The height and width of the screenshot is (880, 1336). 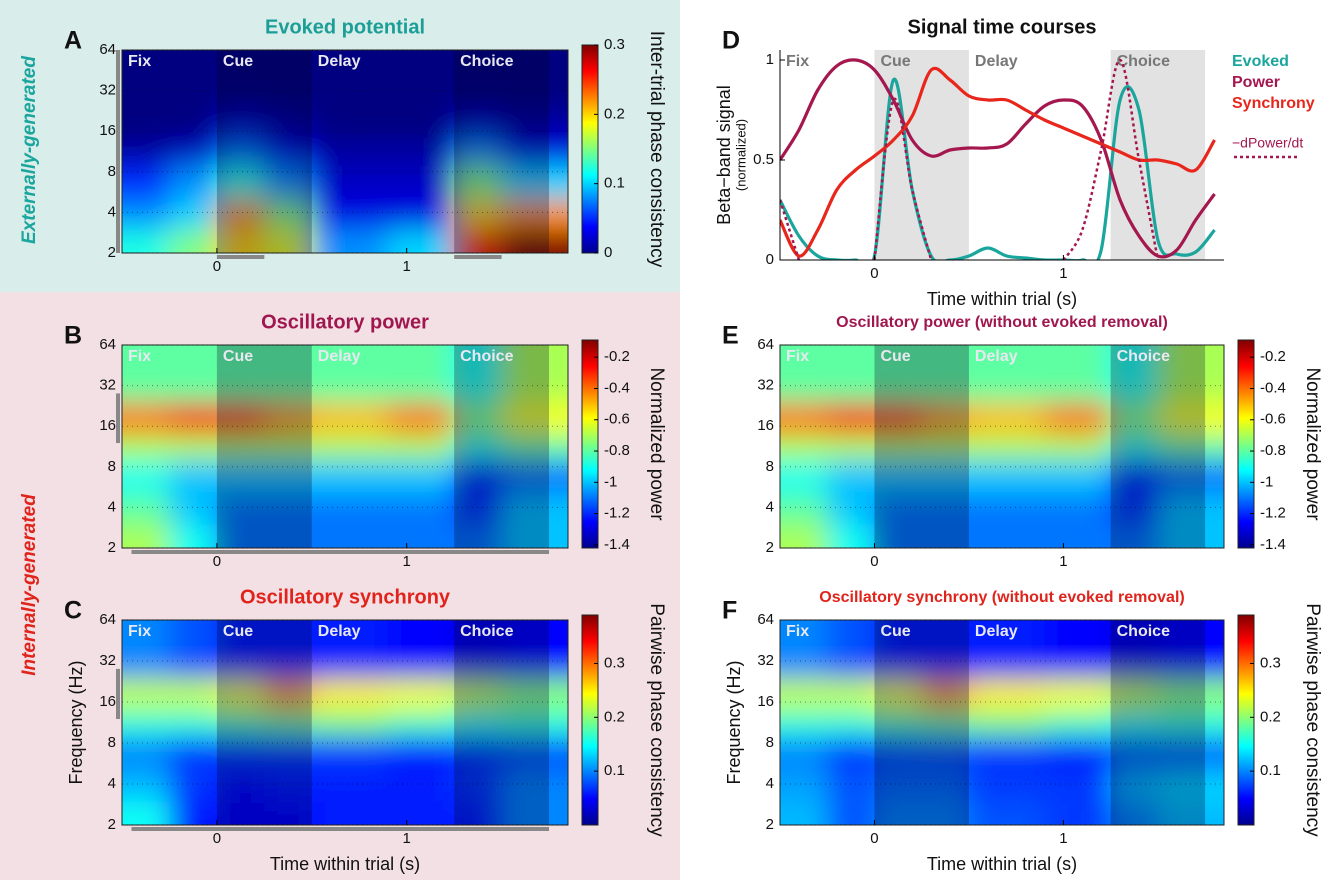 I want to click on x-tick-label: 0, so click(x=217, y=561).